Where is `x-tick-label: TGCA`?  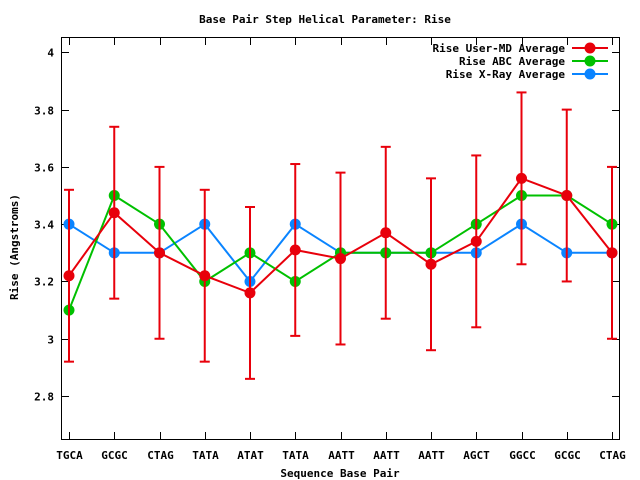 x-tick-label: TGCA is located at coordinates (69, 455).